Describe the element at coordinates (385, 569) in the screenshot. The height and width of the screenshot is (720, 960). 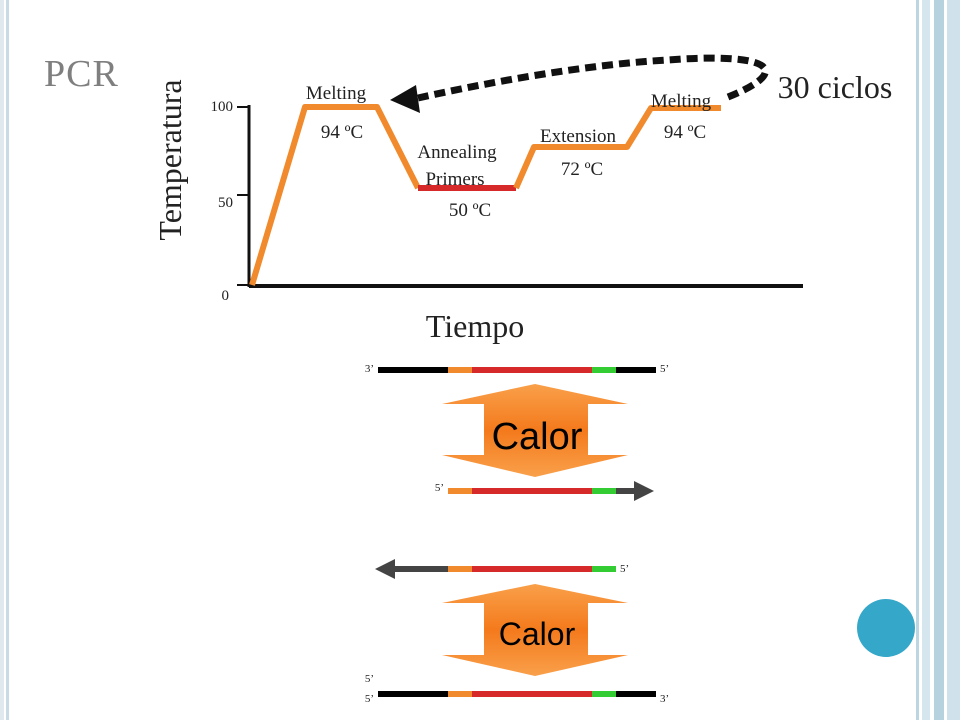
I see `product-strand-2-arrowhead` at that location.